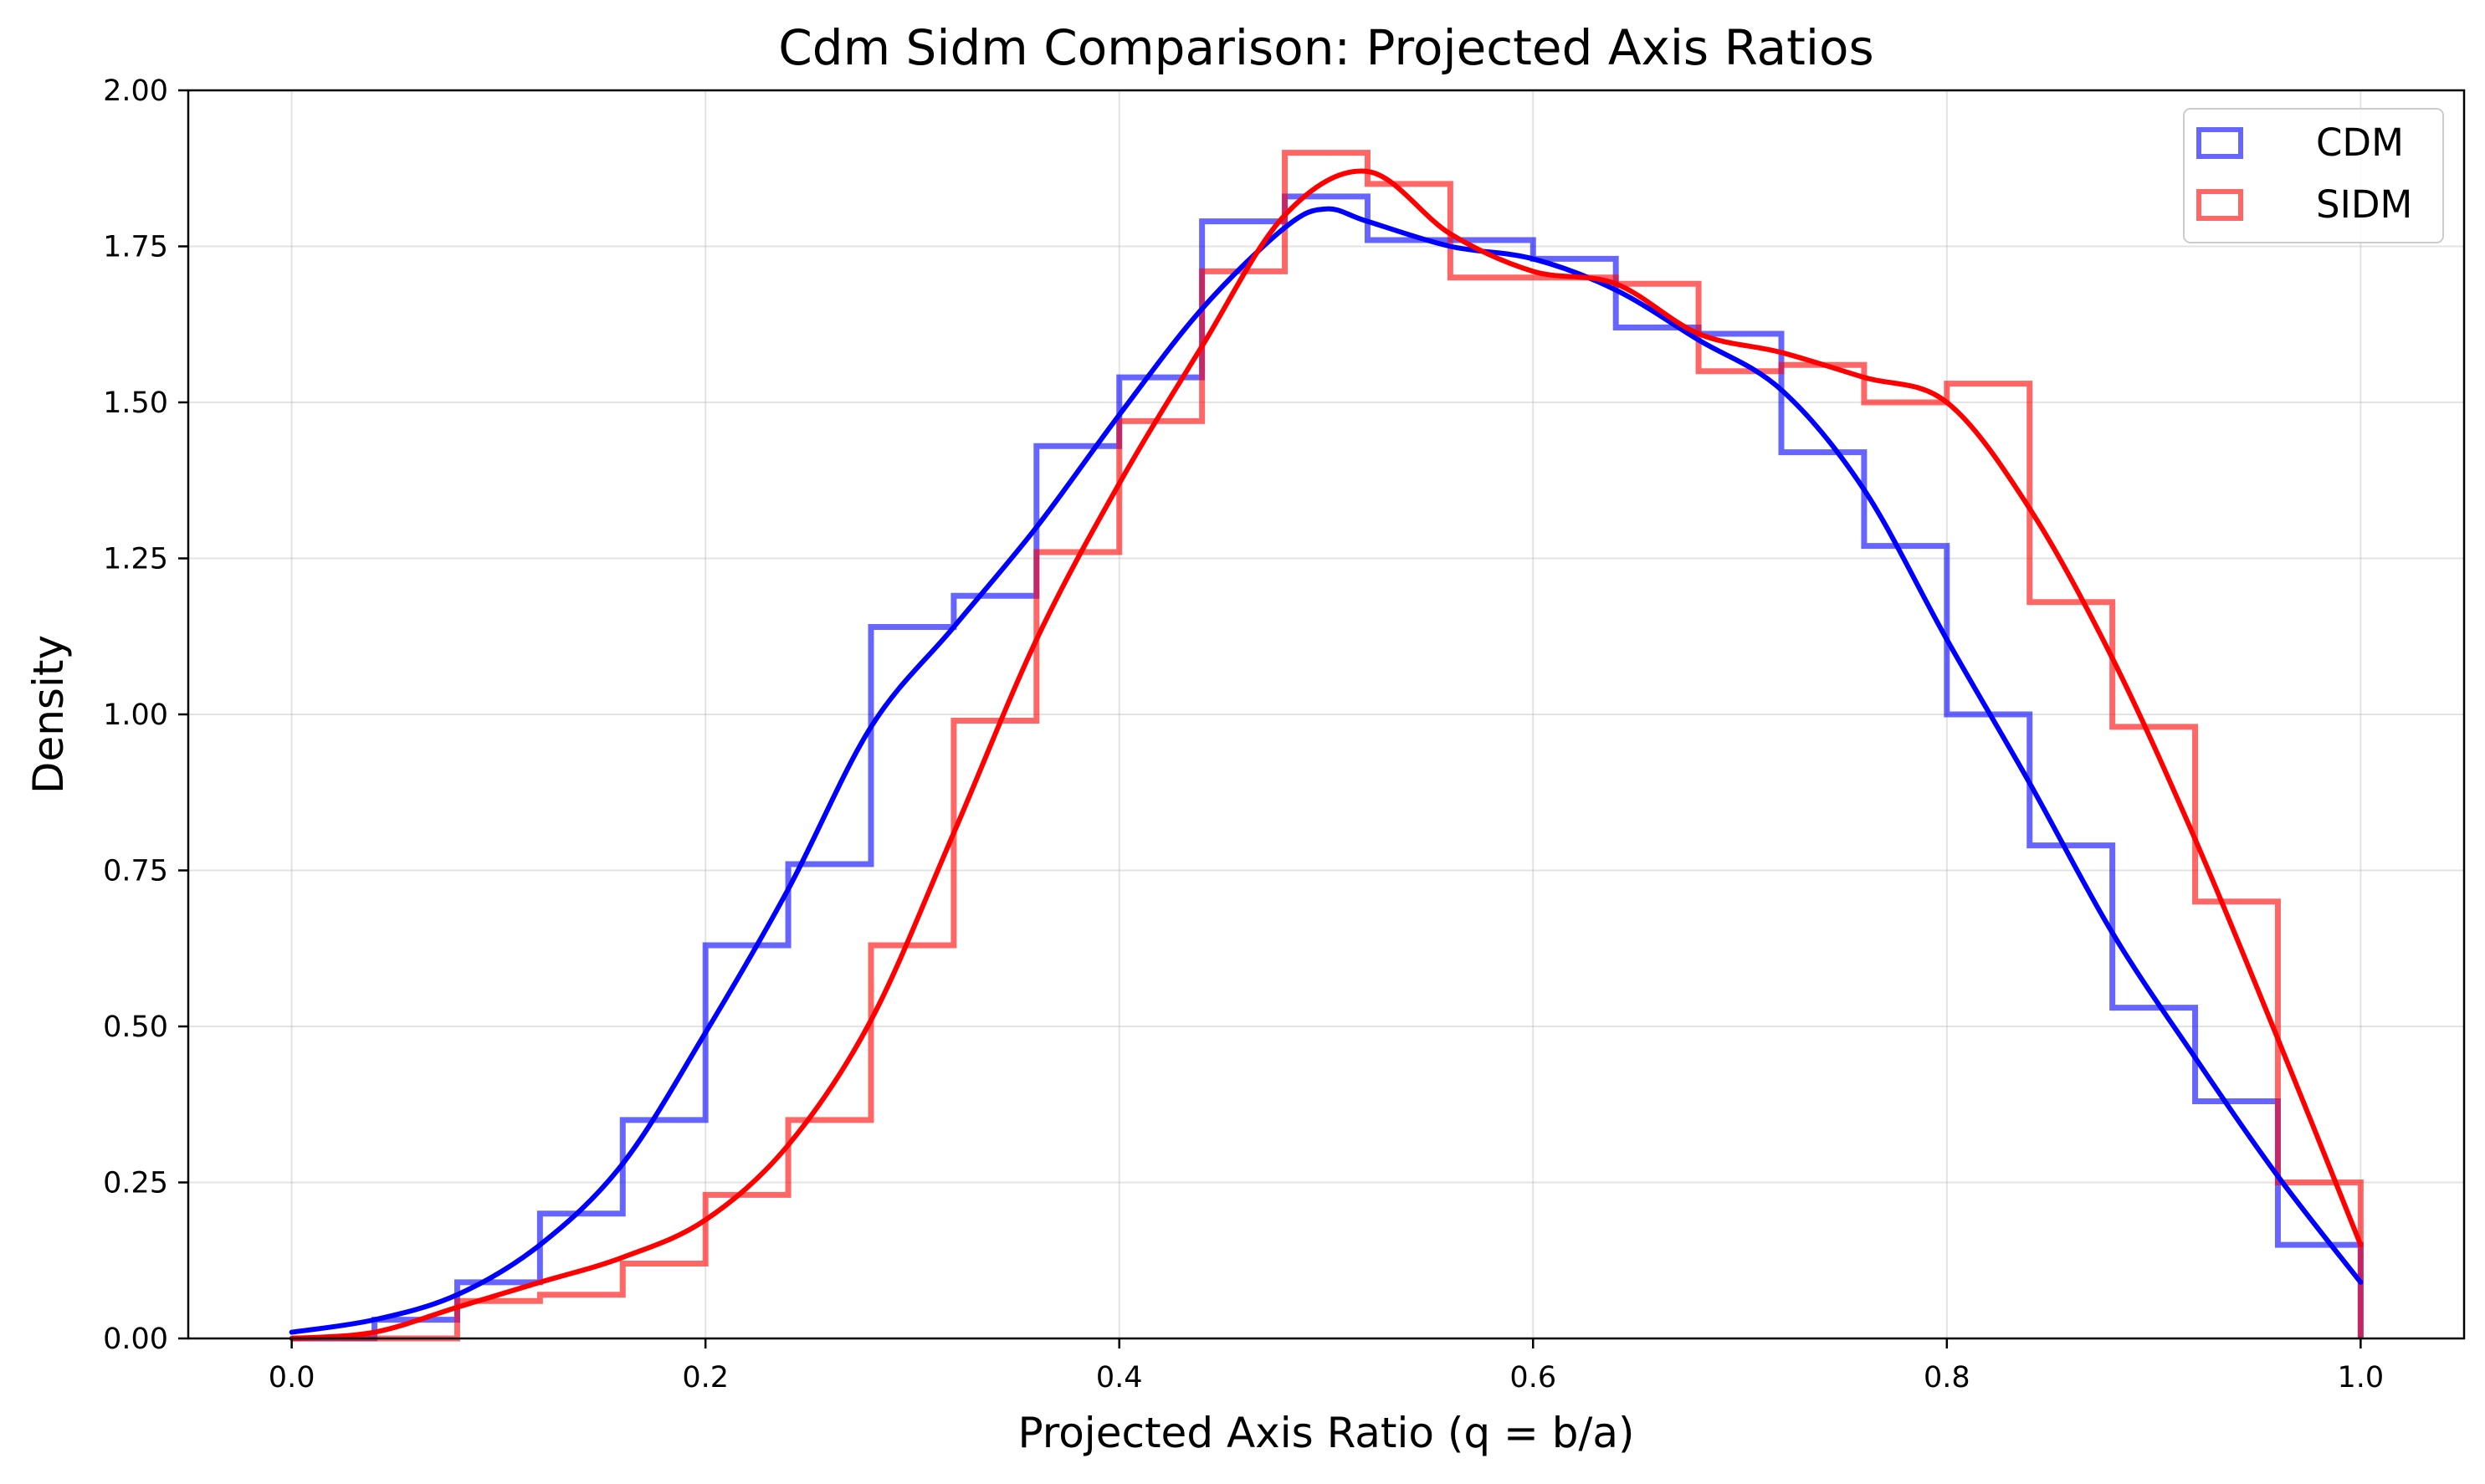 The height and width of the screenshot is (1484, 2485). What do you see at coordinates (136, 715) in the screenshot?
I see `y-tick-label: 1.00` at bounding box center [136, 715].